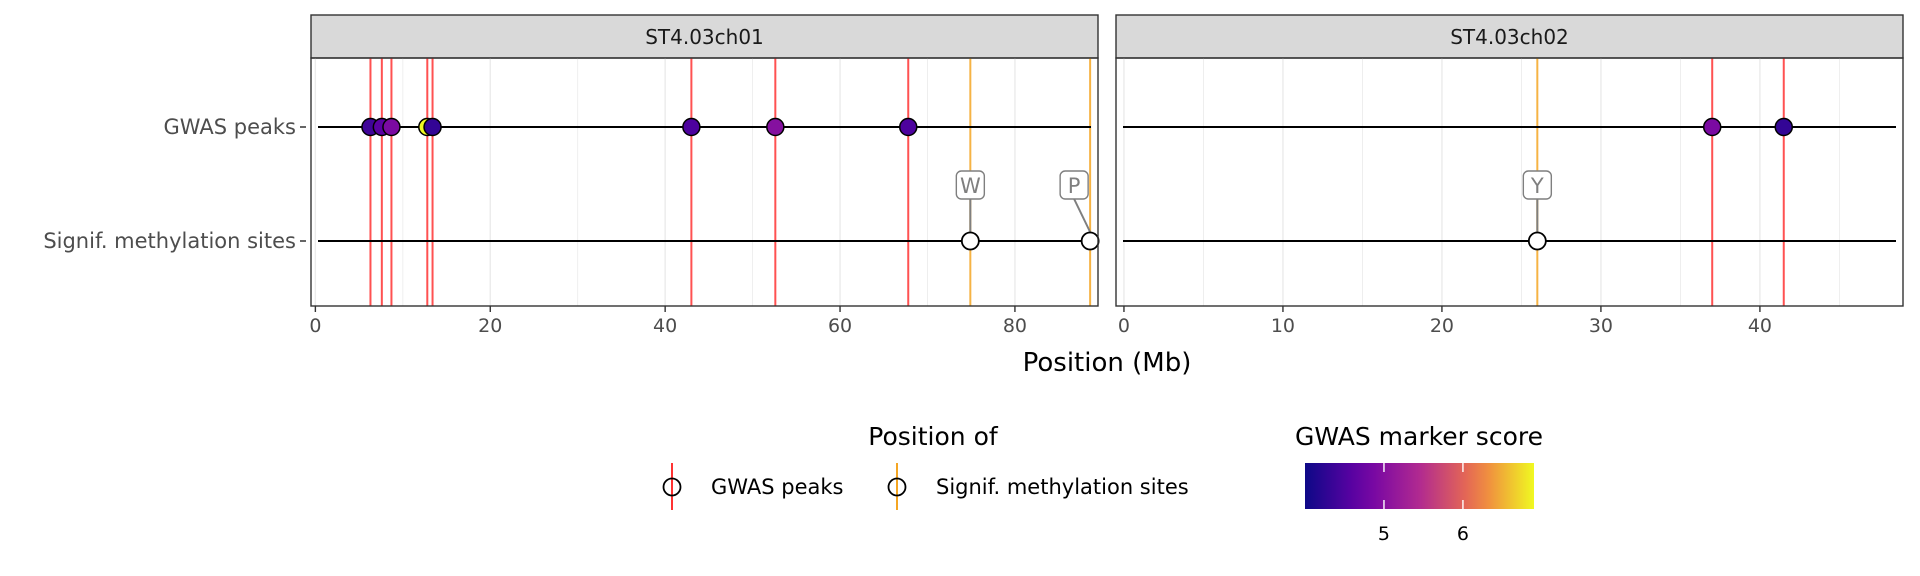 The width and height of the screenshot is (1920, 576). Describe the element at coordinates (169, 241) in the screenshot. I see `row-label: Signif. methylation sites` at that location.